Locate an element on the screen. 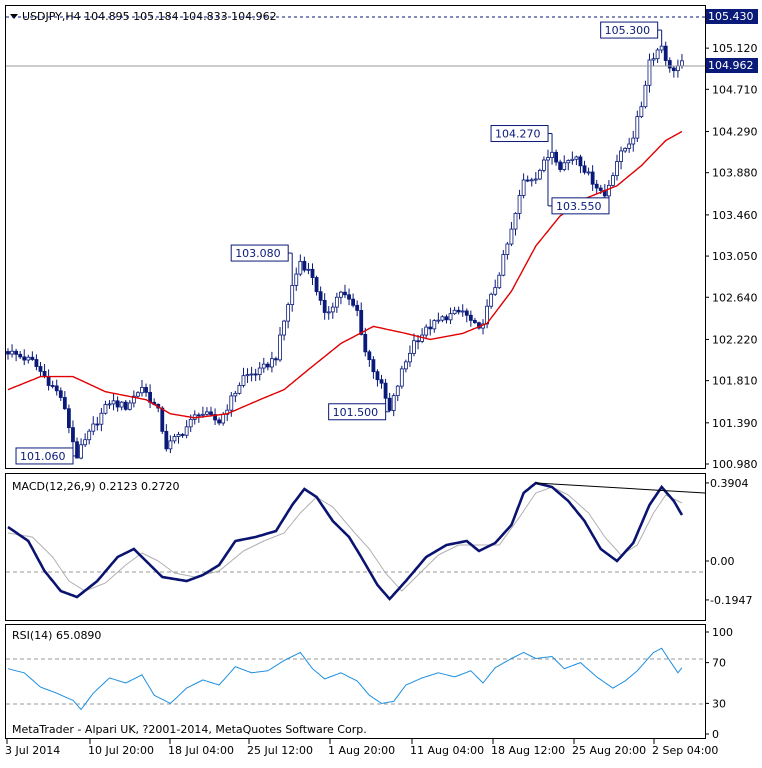 The image size is (762, 768). price-annotation-label: 101.500 is located at coordinates (356, 412).